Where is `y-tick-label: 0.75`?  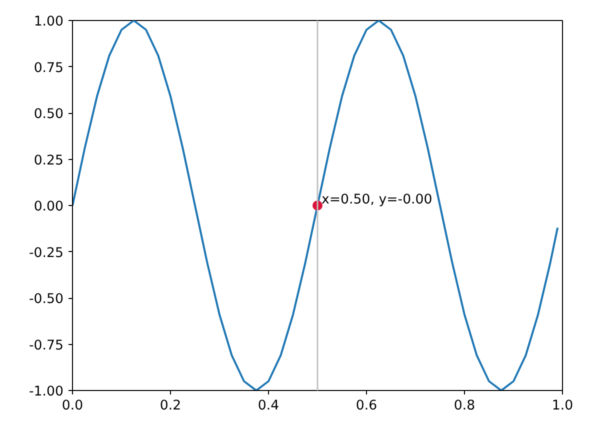 y-tick-label: 0.75 is located at coordinates (49, 68).